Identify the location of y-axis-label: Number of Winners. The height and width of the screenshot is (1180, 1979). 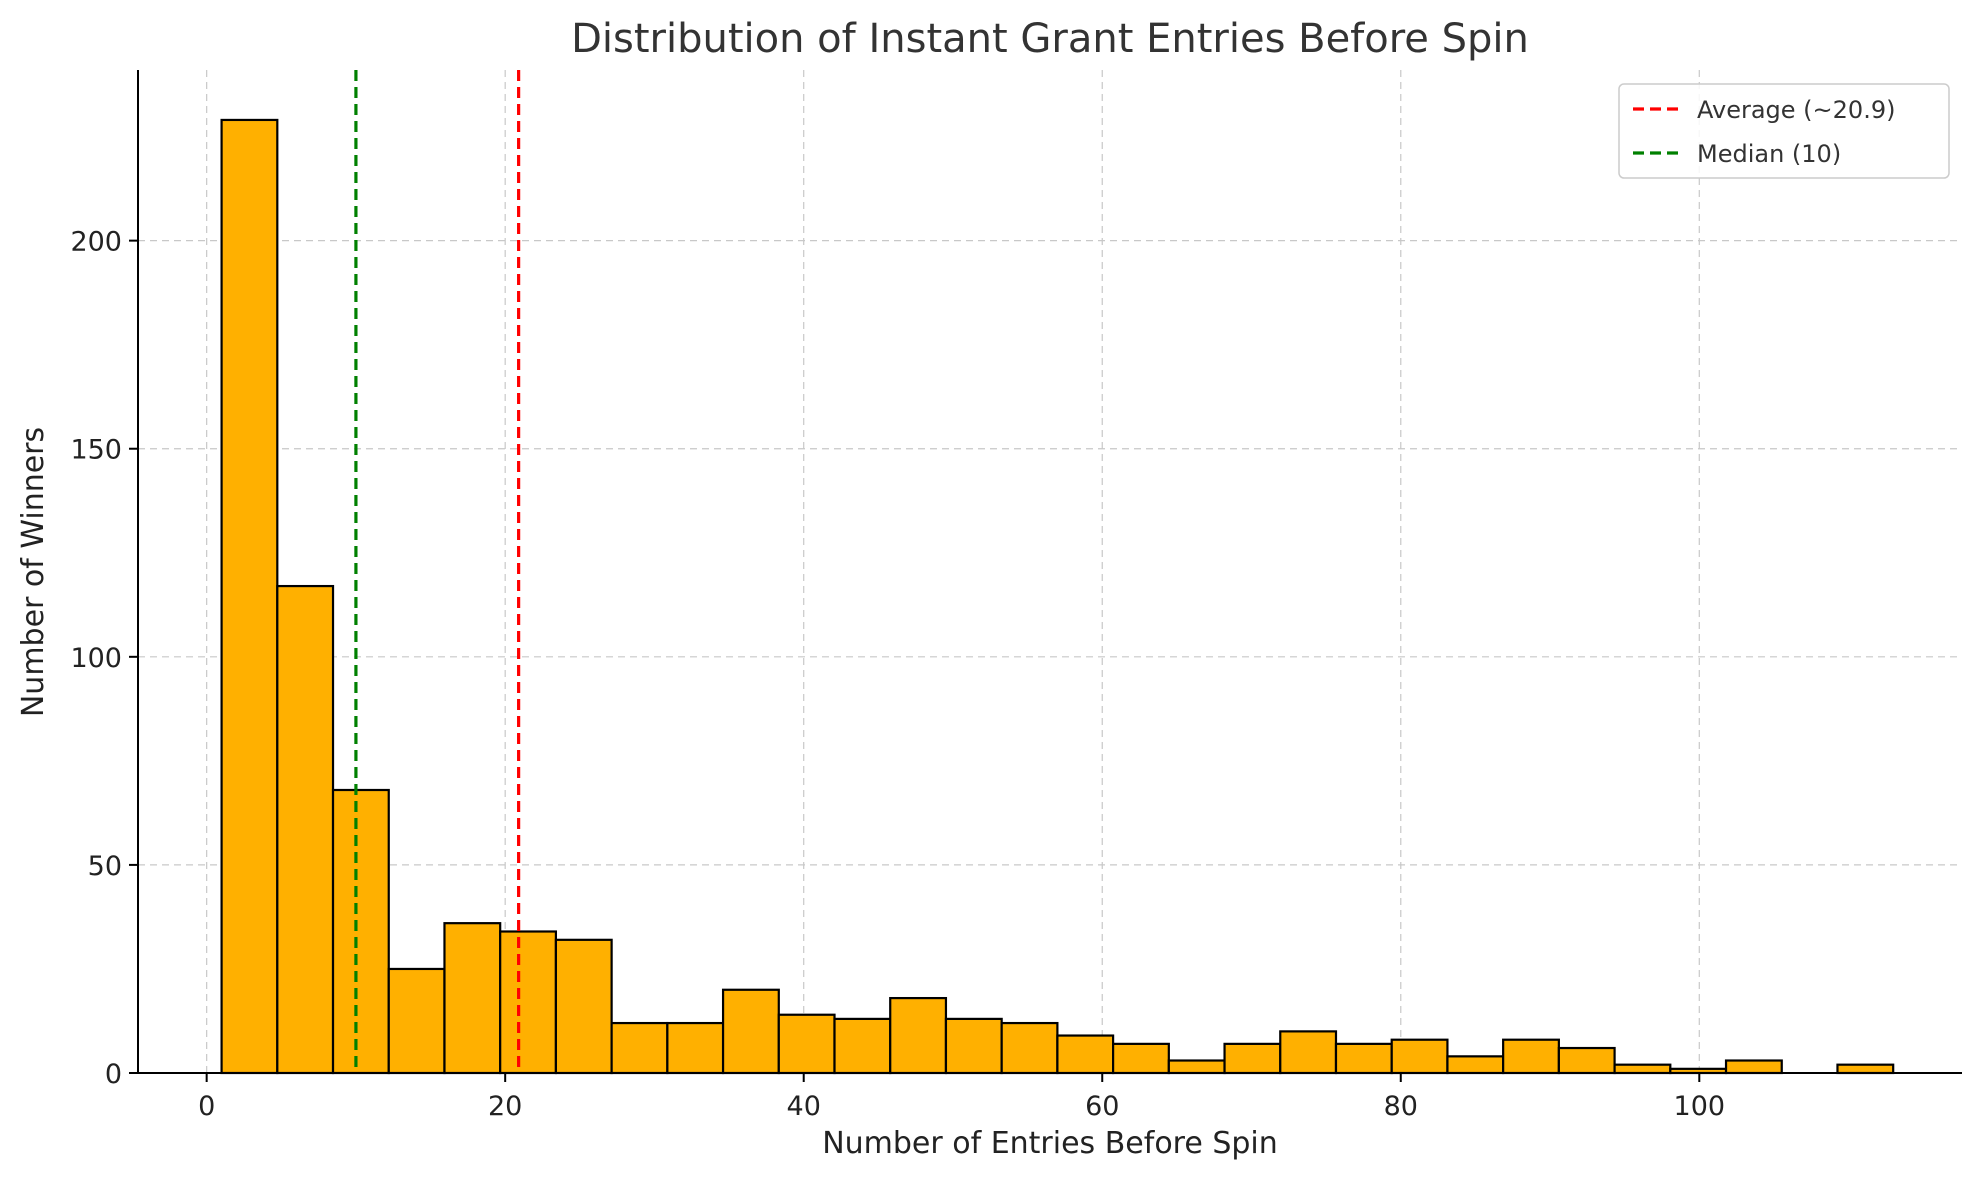
(33, 572).